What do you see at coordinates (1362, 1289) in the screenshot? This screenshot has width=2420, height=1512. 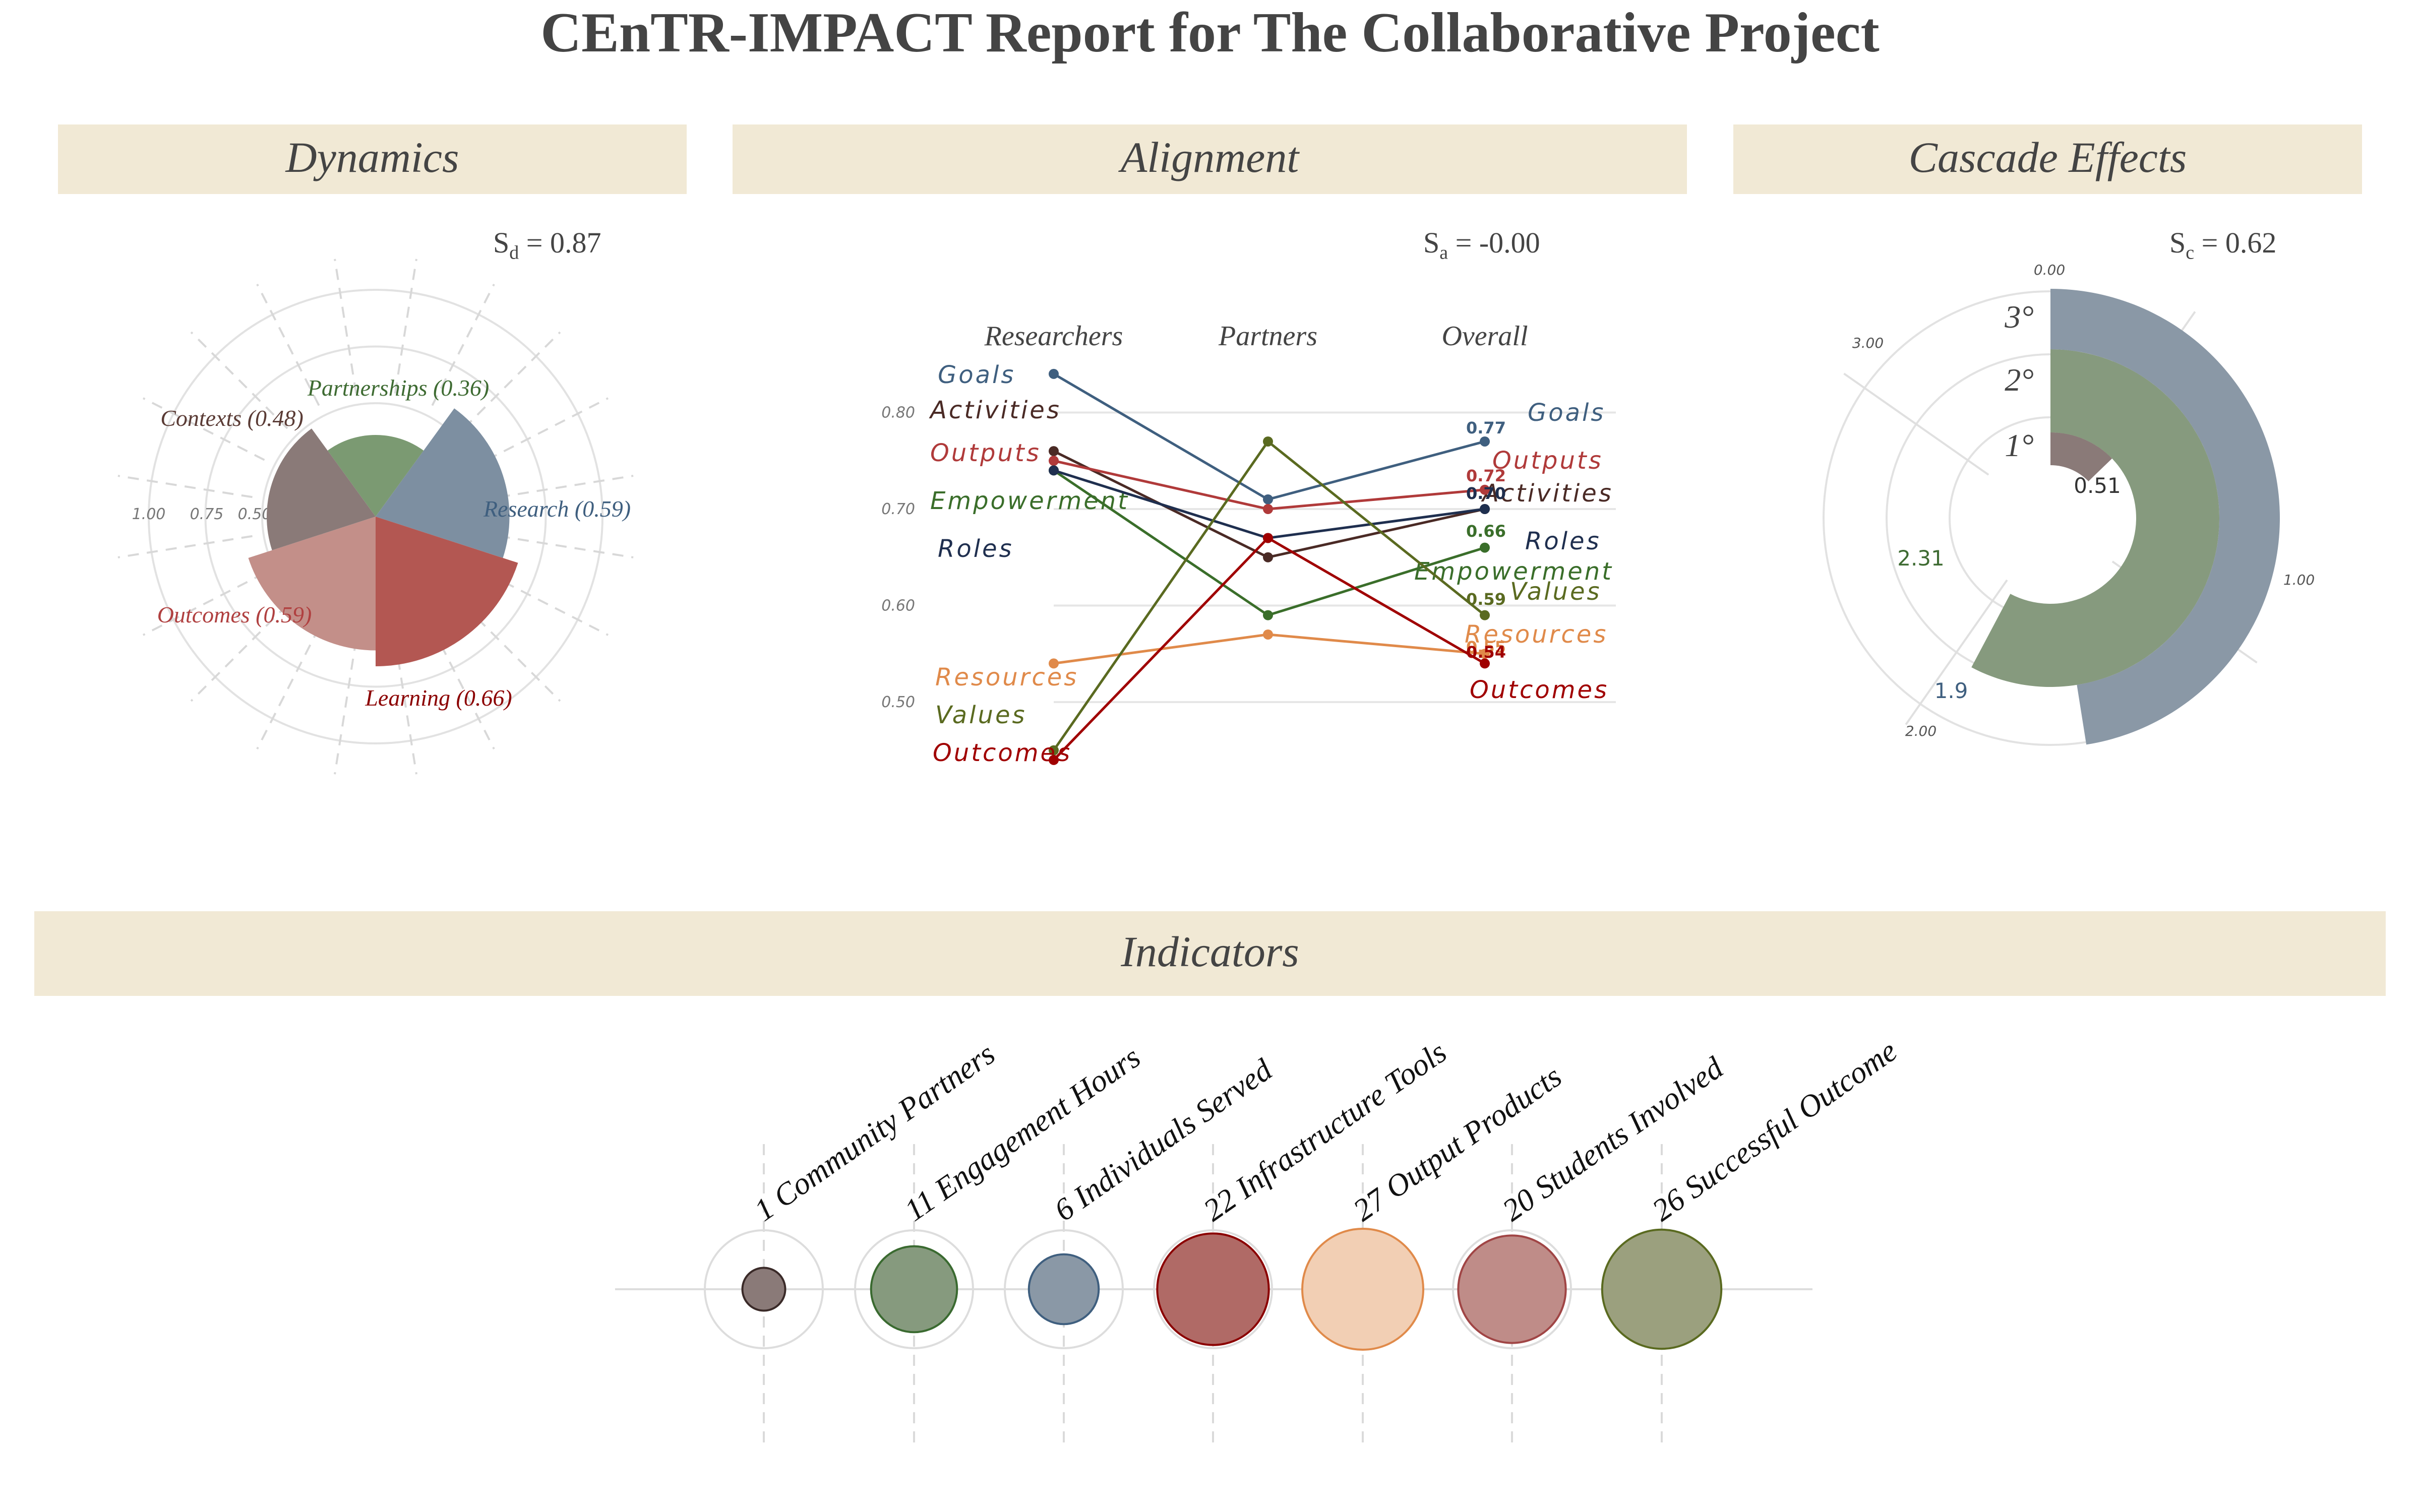 I see `indicators-bubble-output-products` at bounding box center [1362, 1289].